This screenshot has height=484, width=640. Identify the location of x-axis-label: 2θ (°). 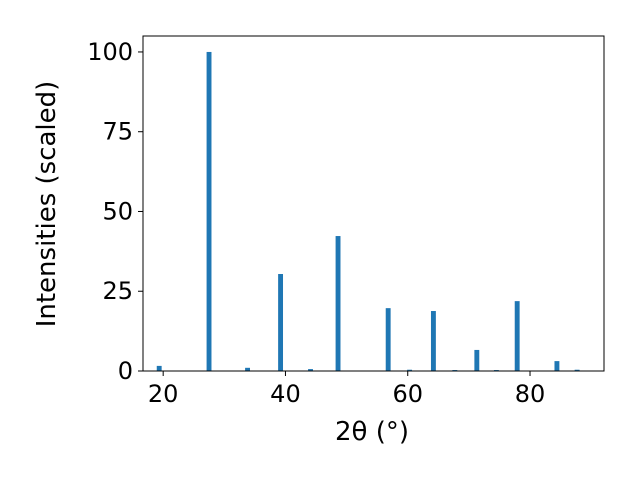
(372, 432).